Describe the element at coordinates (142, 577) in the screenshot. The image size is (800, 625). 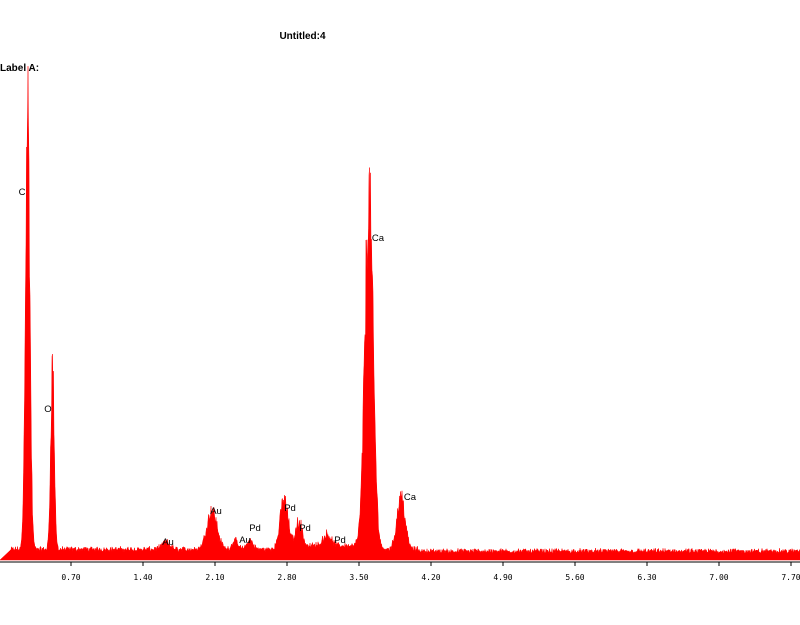
I see `x-tick-label: 1.40` at that location.